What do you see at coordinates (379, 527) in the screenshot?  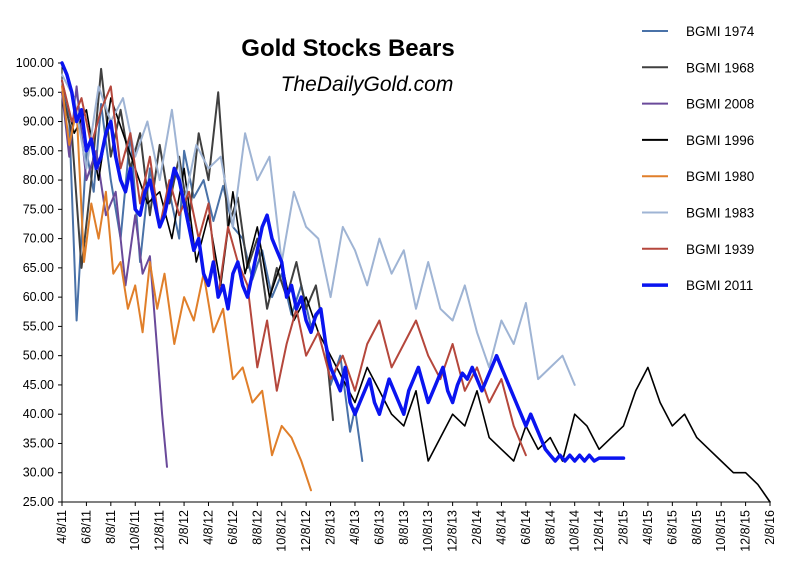 I see `x-tick-label: 6/8/13` at bounding box center [379, 527].